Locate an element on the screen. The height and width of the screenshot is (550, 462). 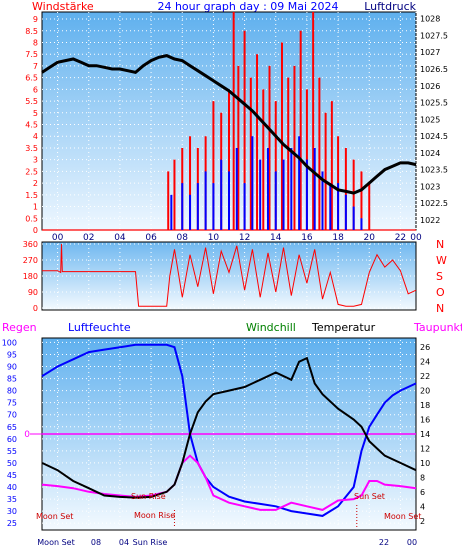
y-right-tick-label: 4 is located at coordinates (422, 506).